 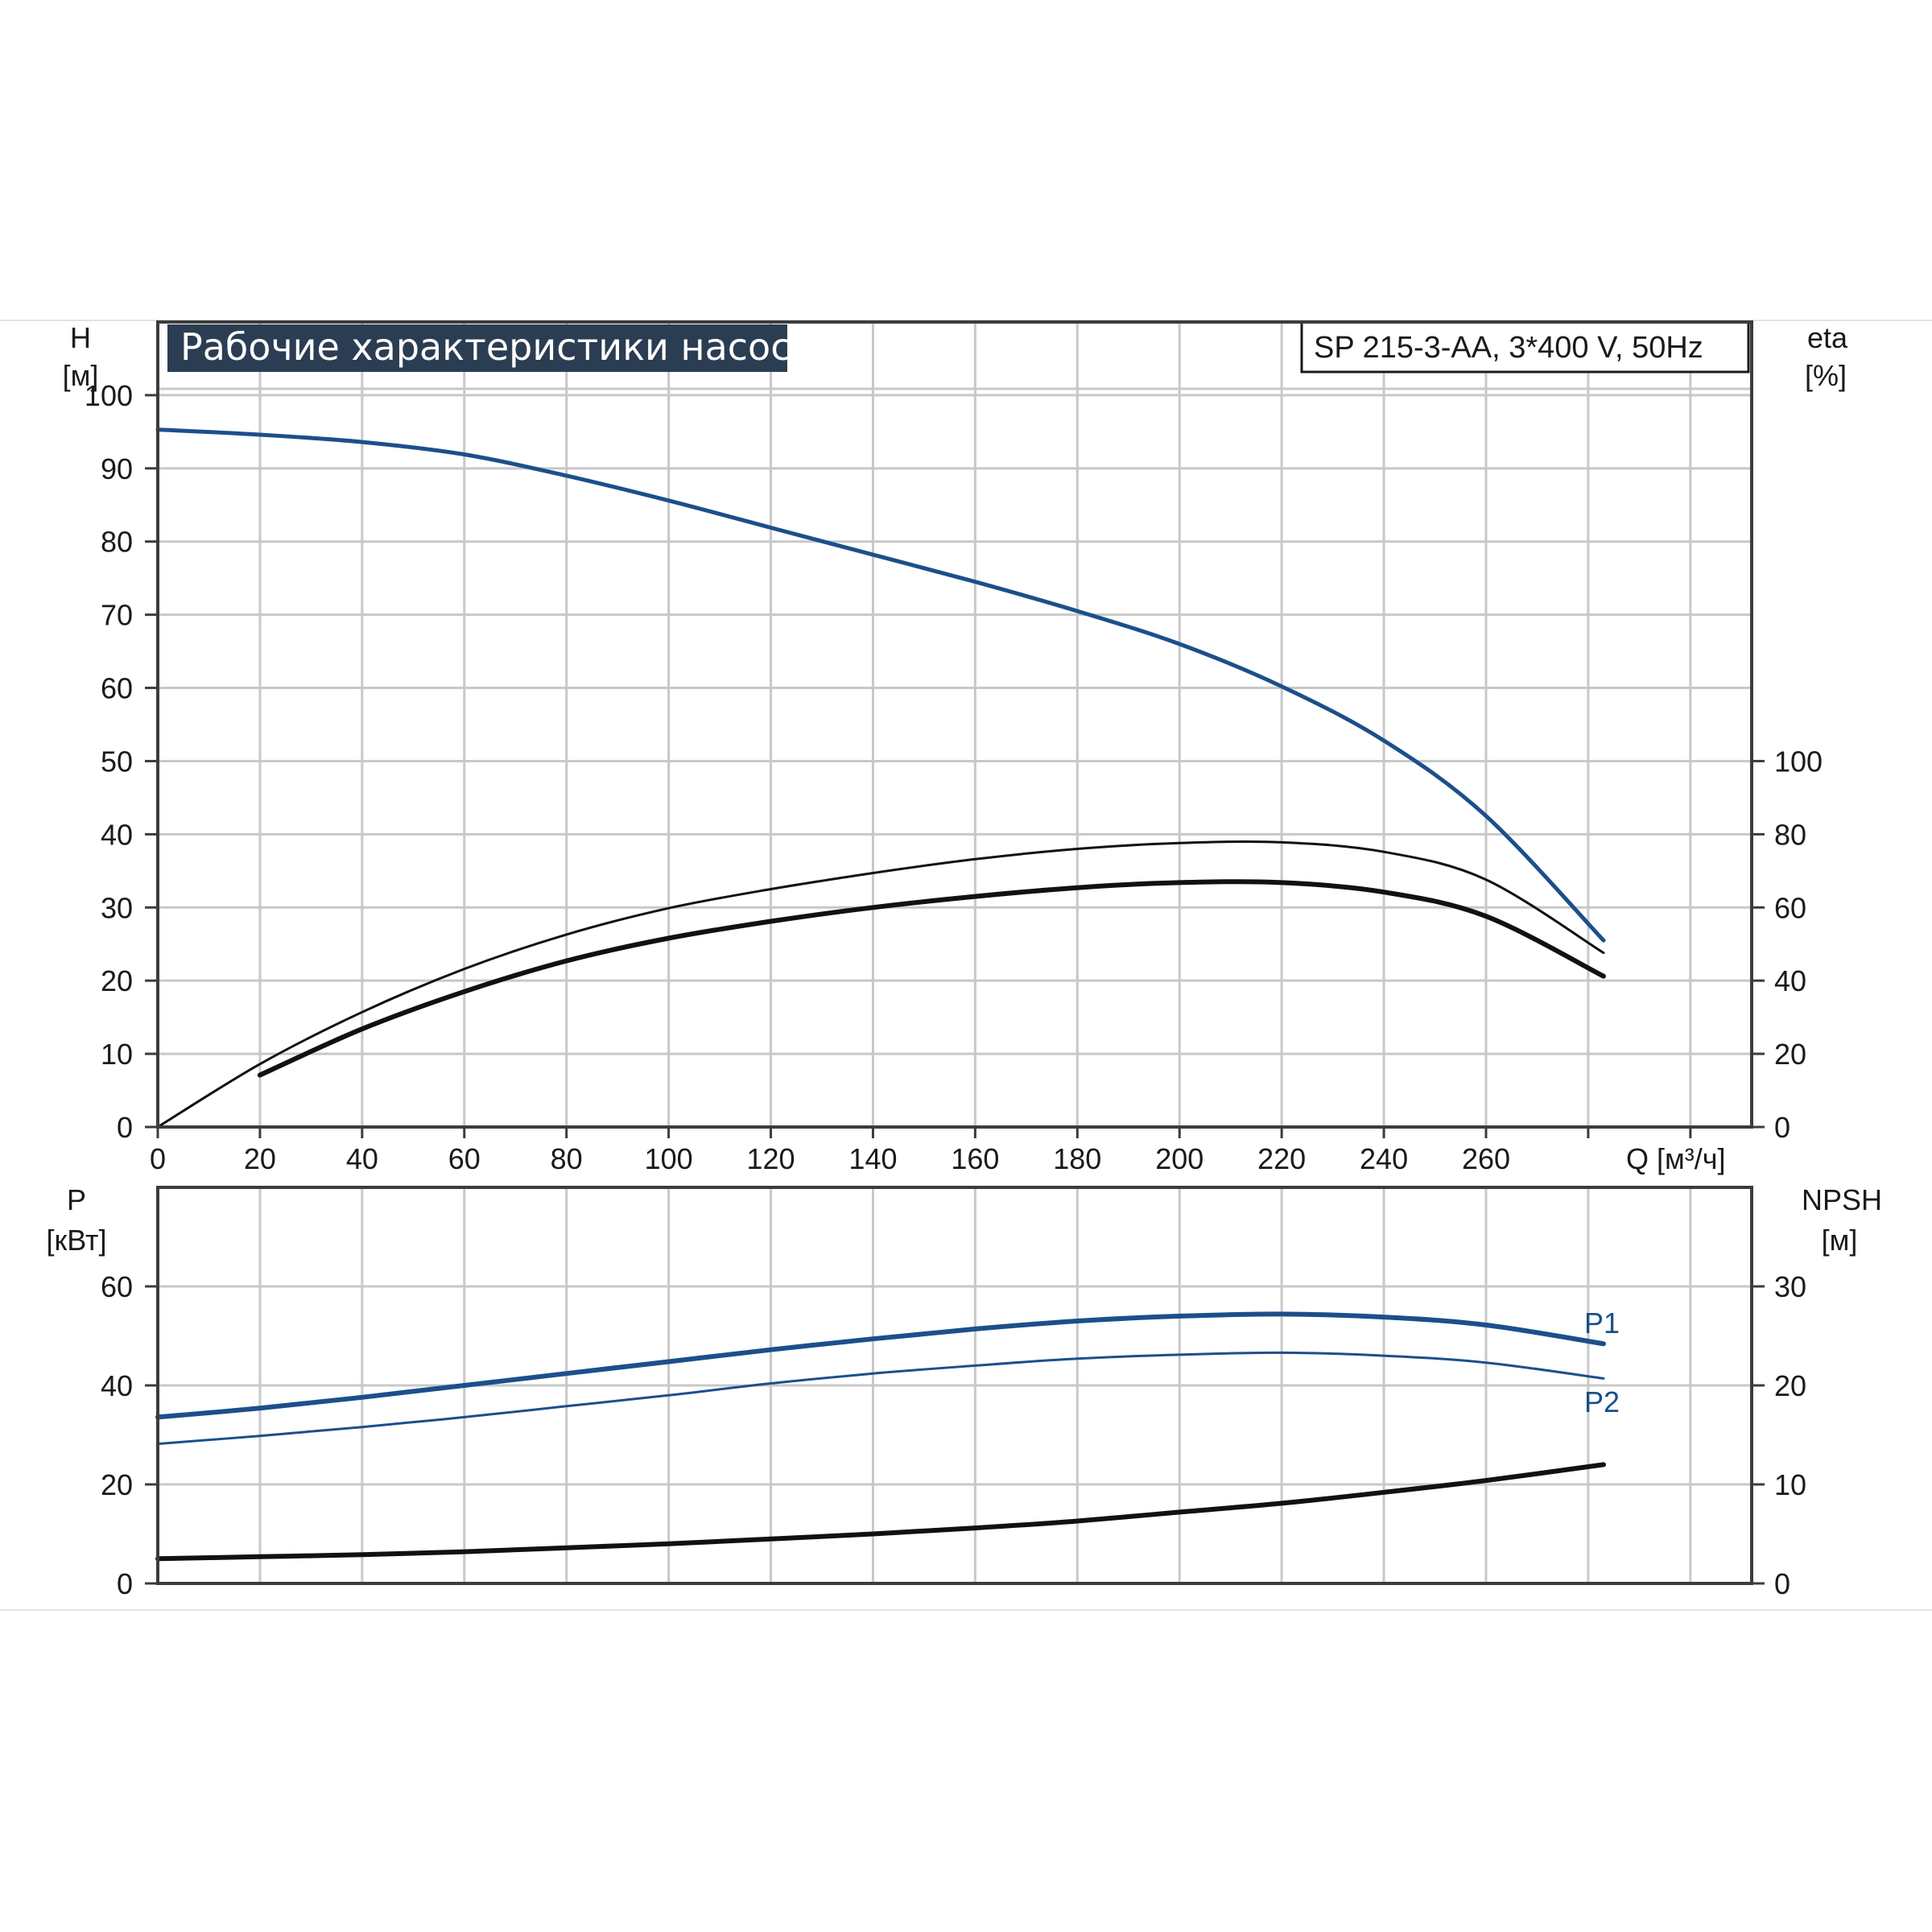 What do you see at coordinates (1179, 1158) in the screenshot?
I see `x-tick-200: 200` at bounding box center [1179, 1158].